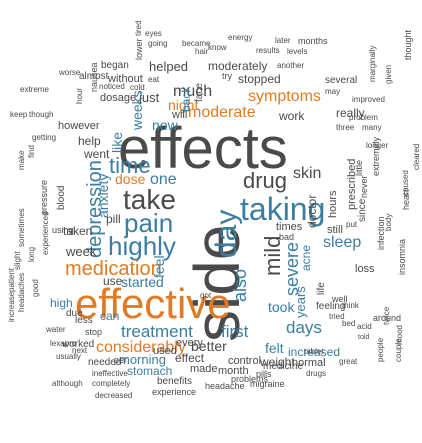 This screenshot has height=443, width=422. Describe the element at coordinates (180, 115) in the screenshot. I see `word-will: will` at that location.